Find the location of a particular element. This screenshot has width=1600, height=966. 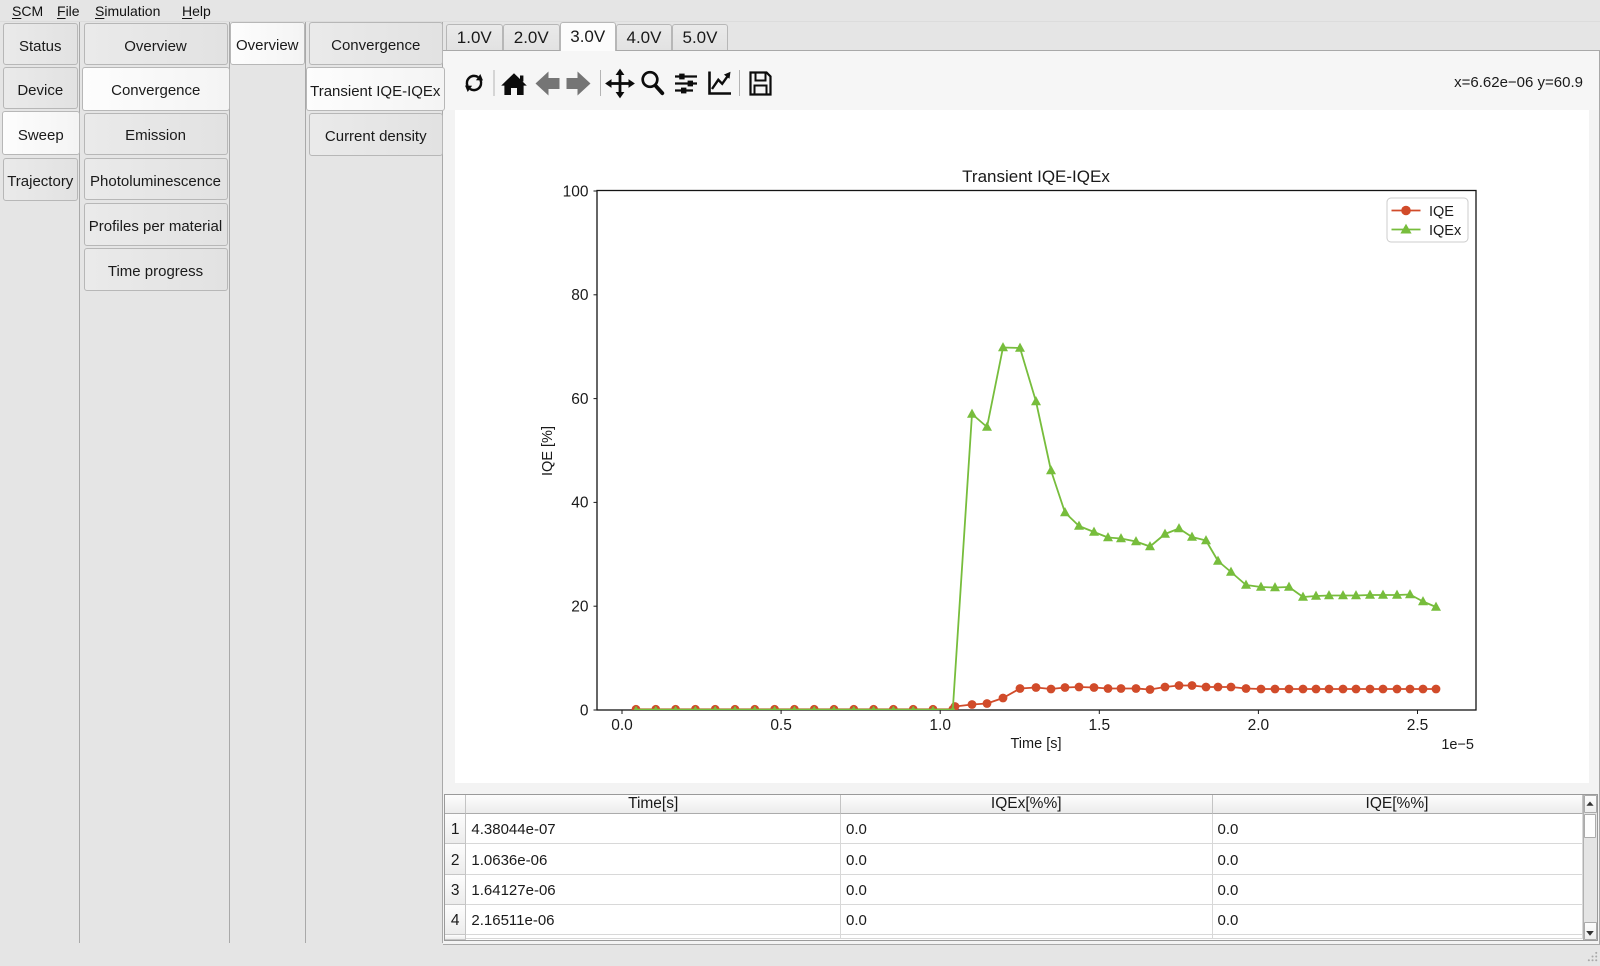

svg-text: 80 is located at coordinates (580, 295).